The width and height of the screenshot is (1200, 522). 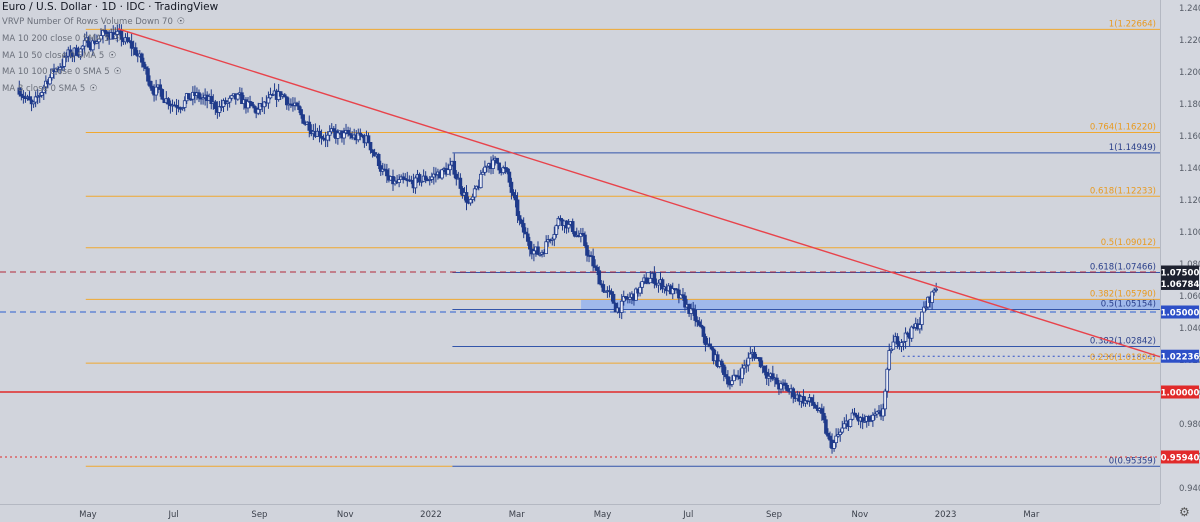 What do you see at coordinates (1189, 425) in the screenshot?
I see `y-tick-label: 0.98000` at bounding box center [1189, 425].